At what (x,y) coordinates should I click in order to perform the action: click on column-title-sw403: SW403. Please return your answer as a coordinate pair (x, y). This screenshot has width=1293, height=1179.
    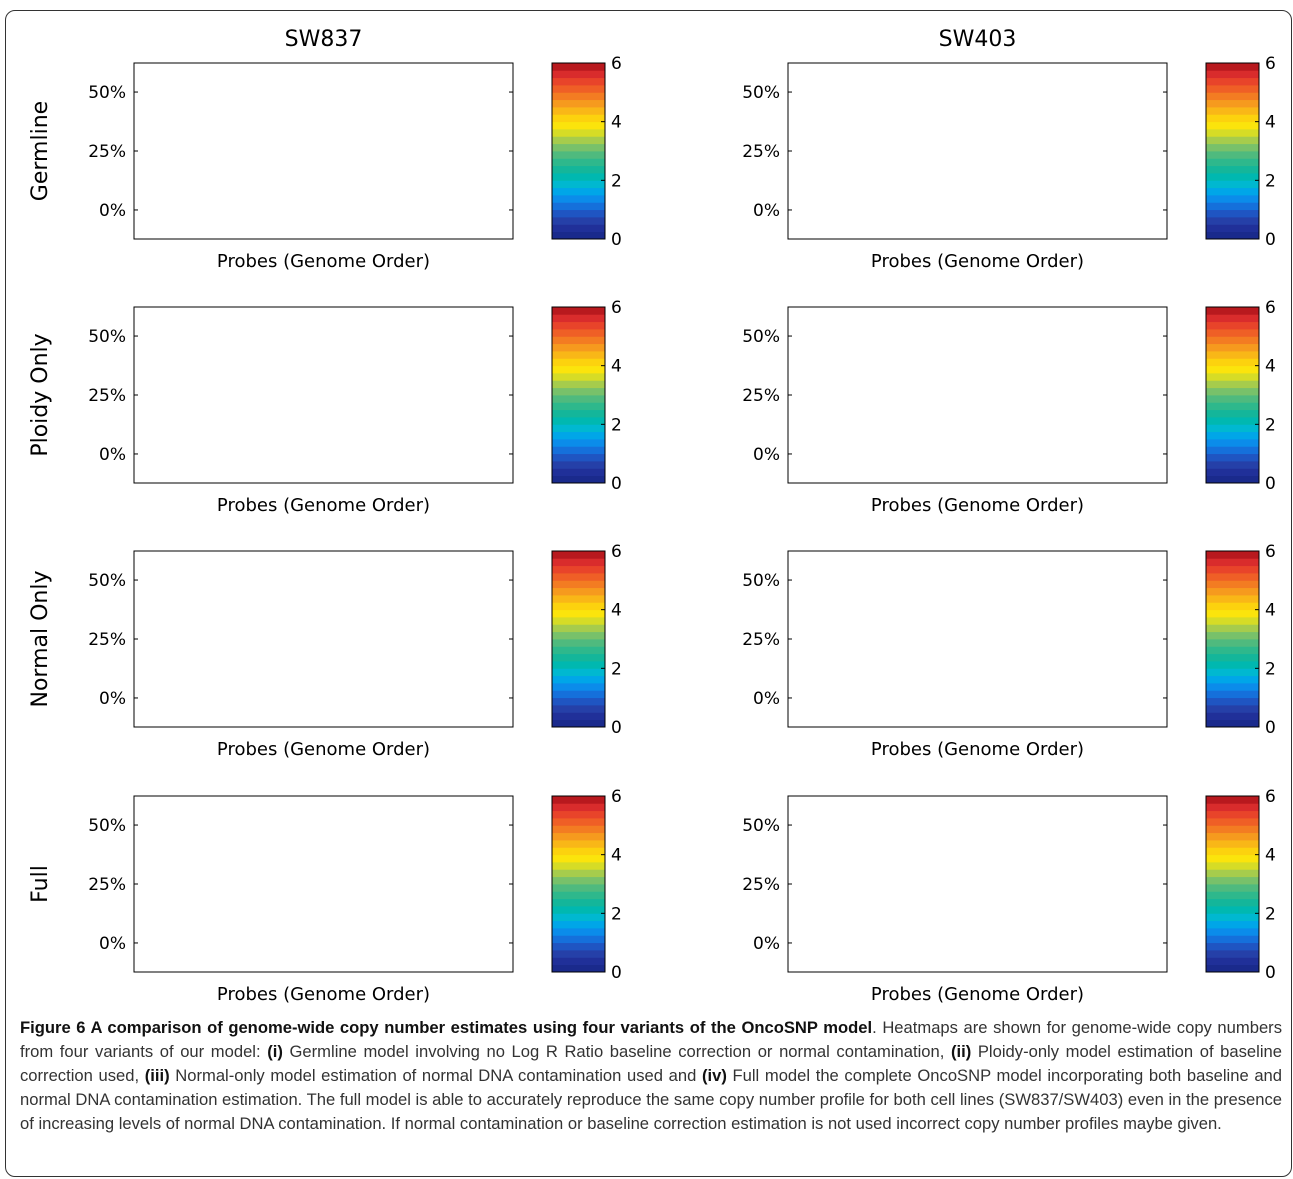
    Looking at the image, I should click on (978, 39).